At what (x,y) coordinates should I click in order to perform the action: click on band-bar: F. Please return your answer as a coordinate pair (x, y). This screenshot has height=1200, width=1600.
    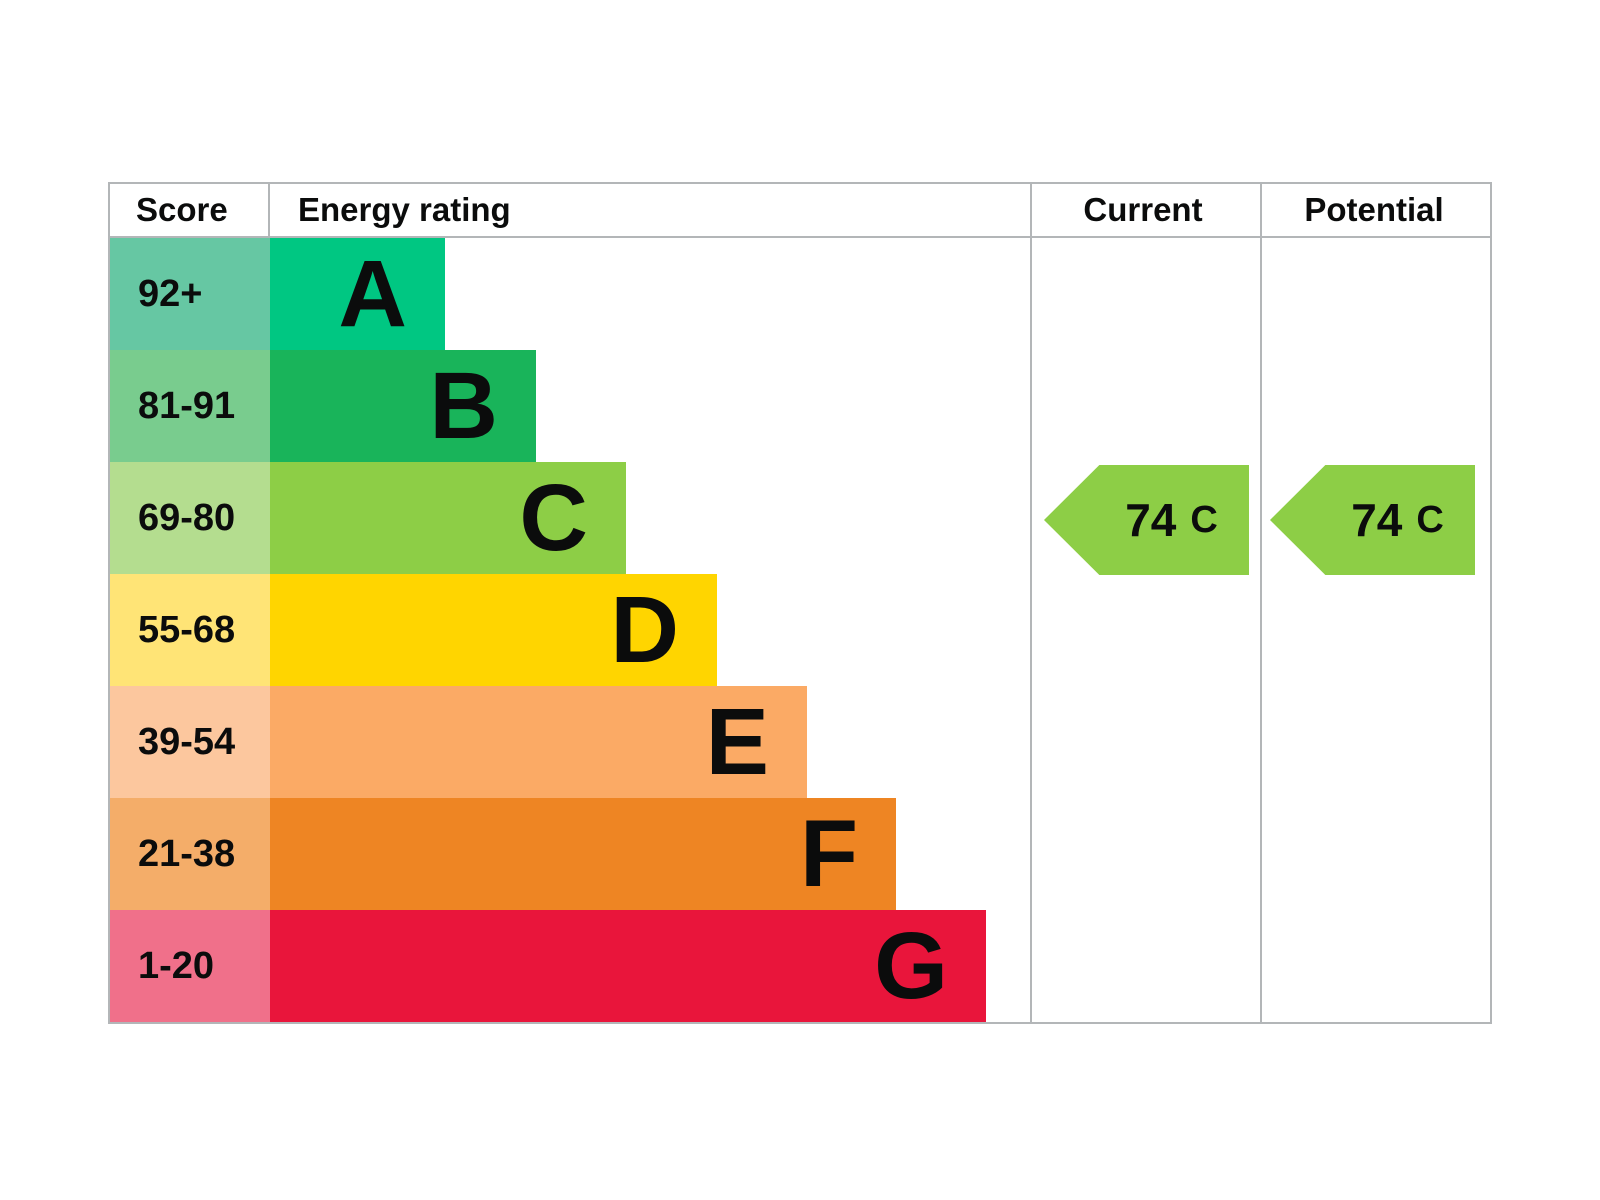
    Looking at the image, I should click on (583, 854).